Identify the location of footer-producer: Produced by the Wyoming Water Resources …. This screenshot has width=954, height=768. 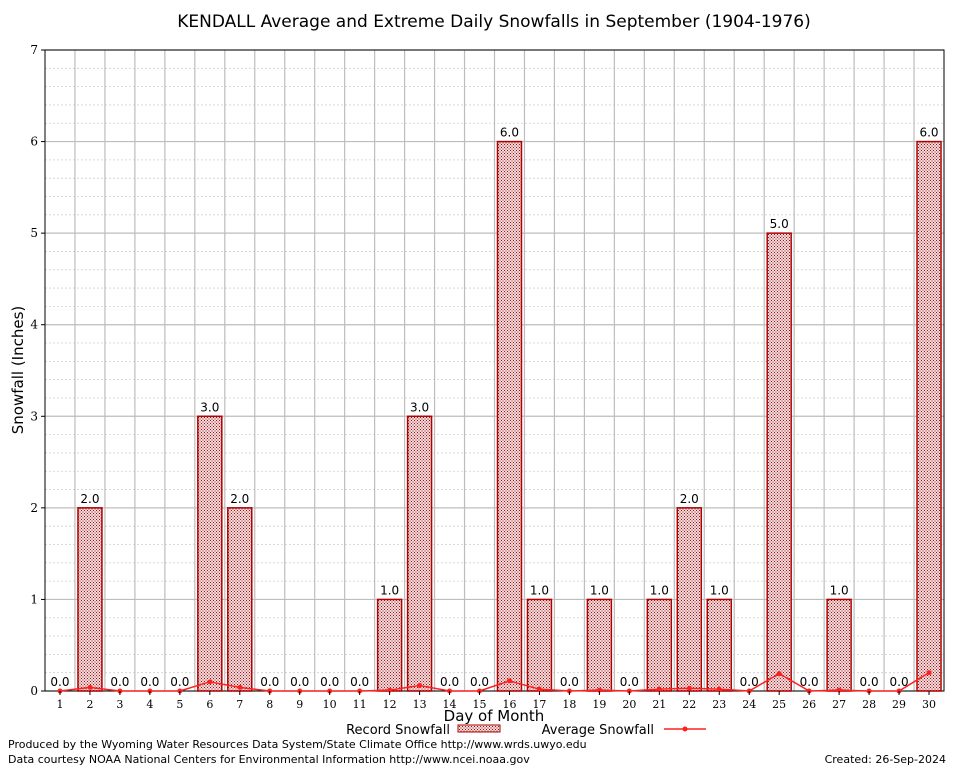
(297, 744).